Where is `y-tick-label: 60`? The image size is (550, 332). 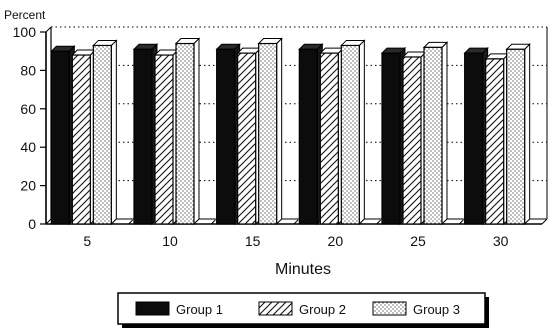 y-tick-label: 60 is located at coordinates (28, 109).